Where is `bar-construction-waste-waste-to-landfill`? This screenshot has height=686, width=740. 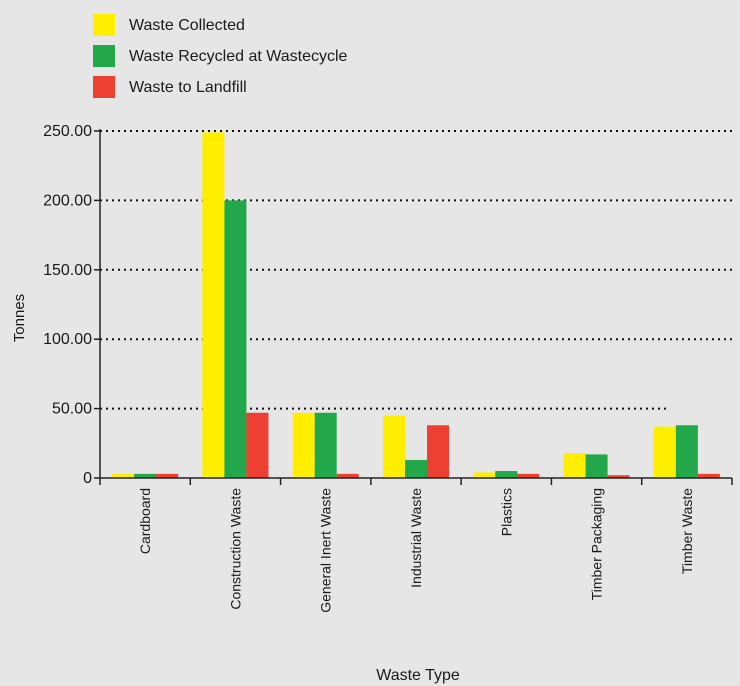
bar-construction-waste-waste-to-landfill is located at coordinates (257, 445).